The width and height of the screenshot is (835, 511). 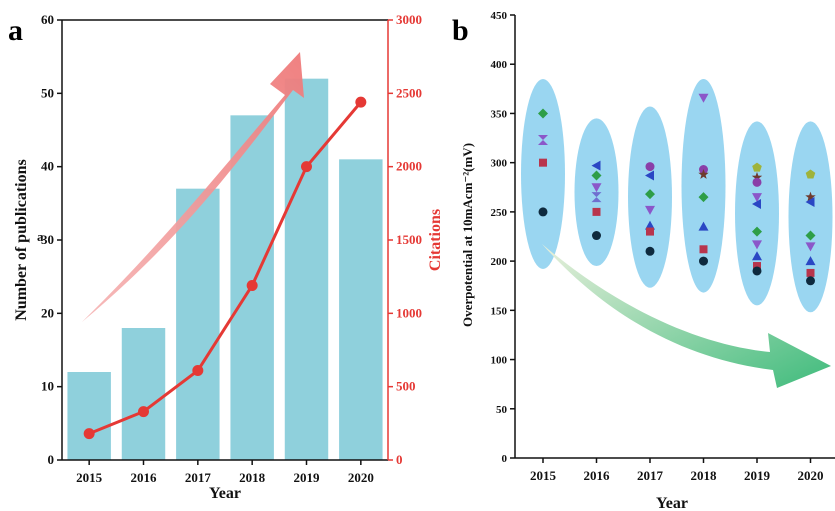 What do you see at coordinates (502, 410) in the screenshot?
I see `y-tick-label-b: 50` at bounding box center [502, 410].